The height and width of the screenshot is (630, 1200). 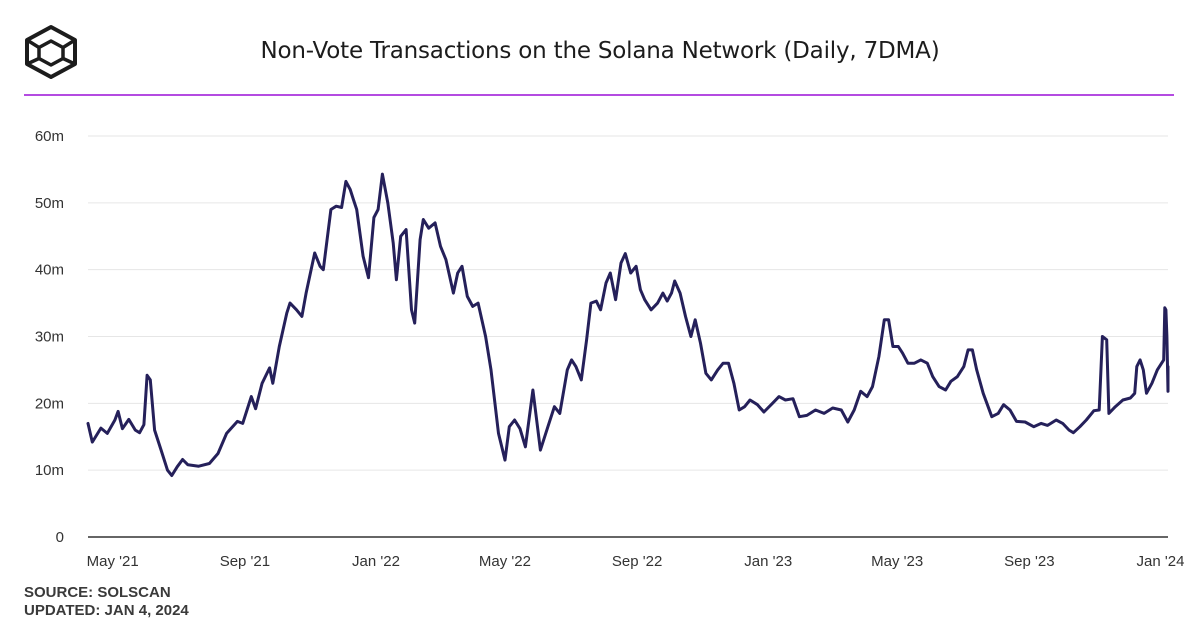 I want to click on chart-footer: SOURCE: SOLSCAN UPDATED: JAN 4, 2024, so click(x=106, y=602).